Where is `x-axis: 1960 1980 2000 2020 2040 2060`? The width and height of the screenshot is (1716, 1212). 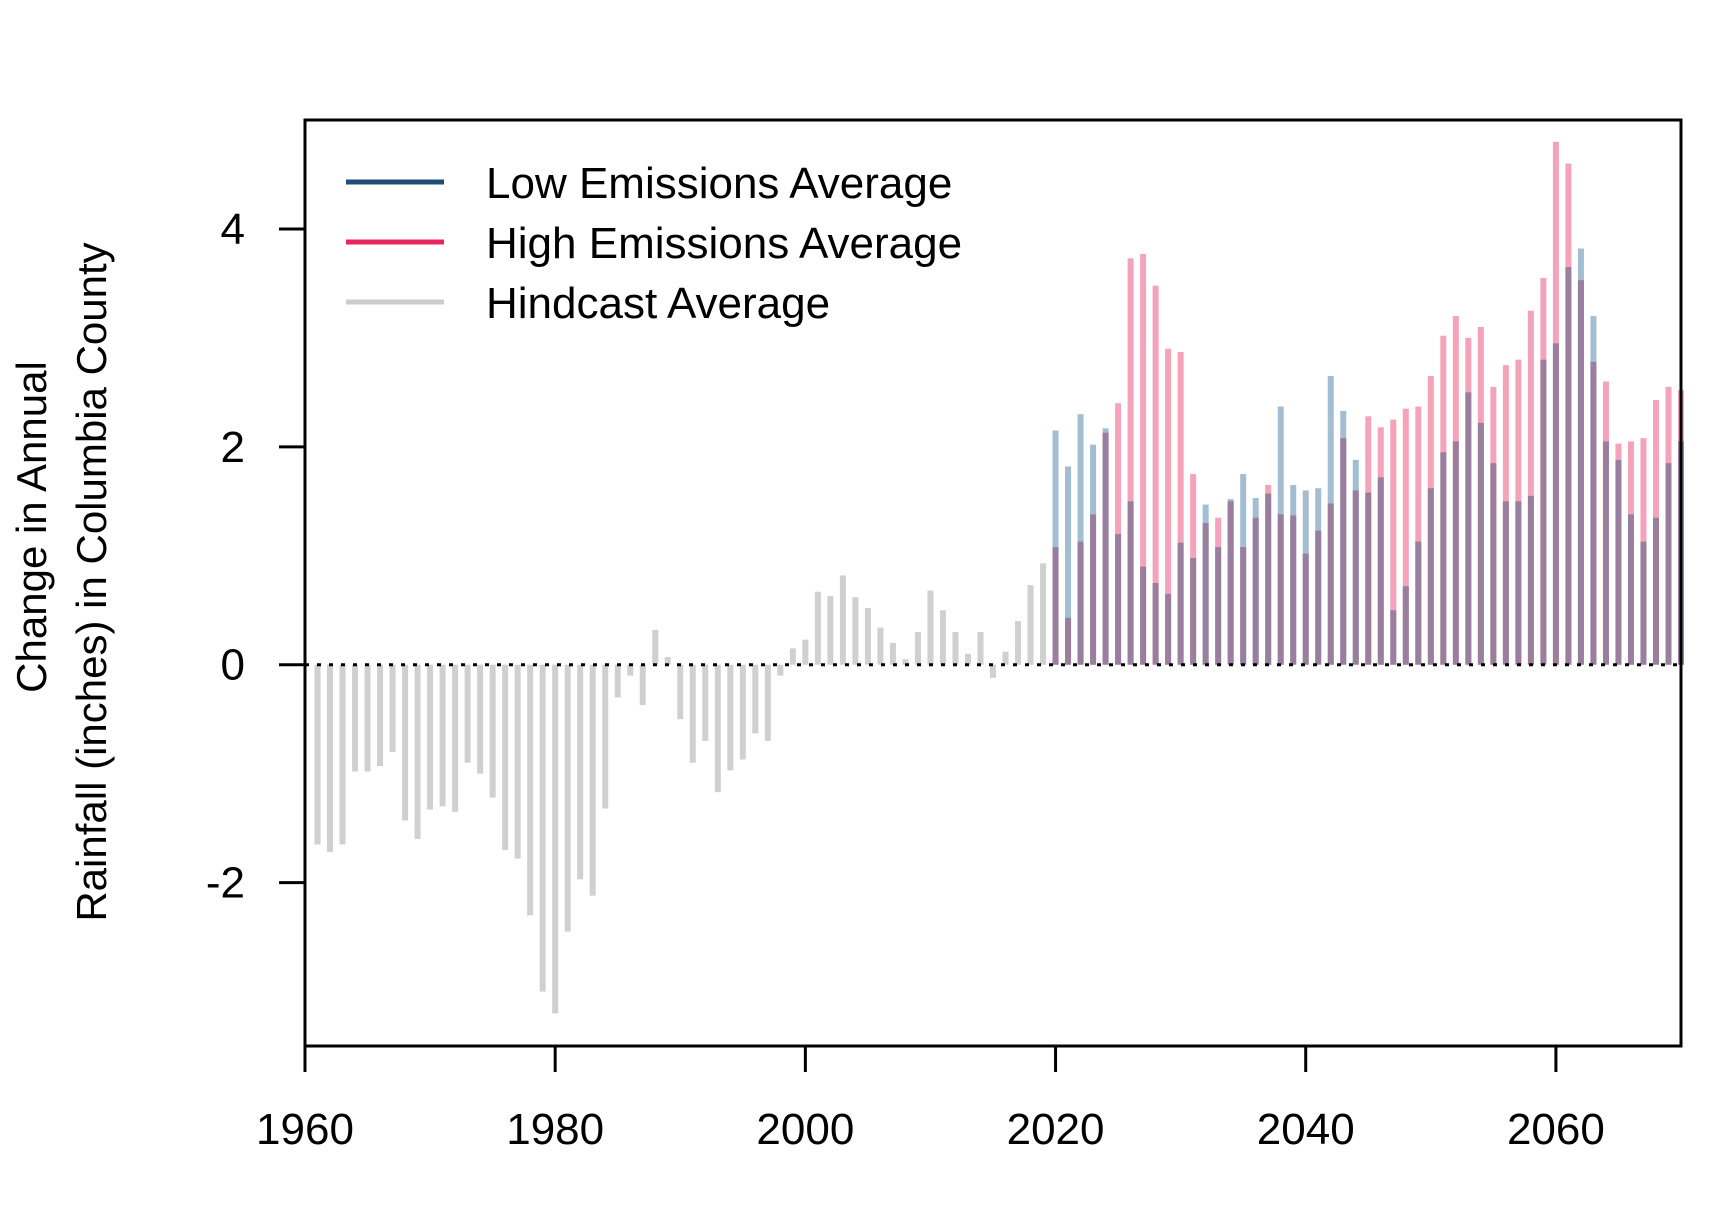 x-axis: 1960 1980 2000 2020 2040 2060 is located at coordinates (930, 1099).